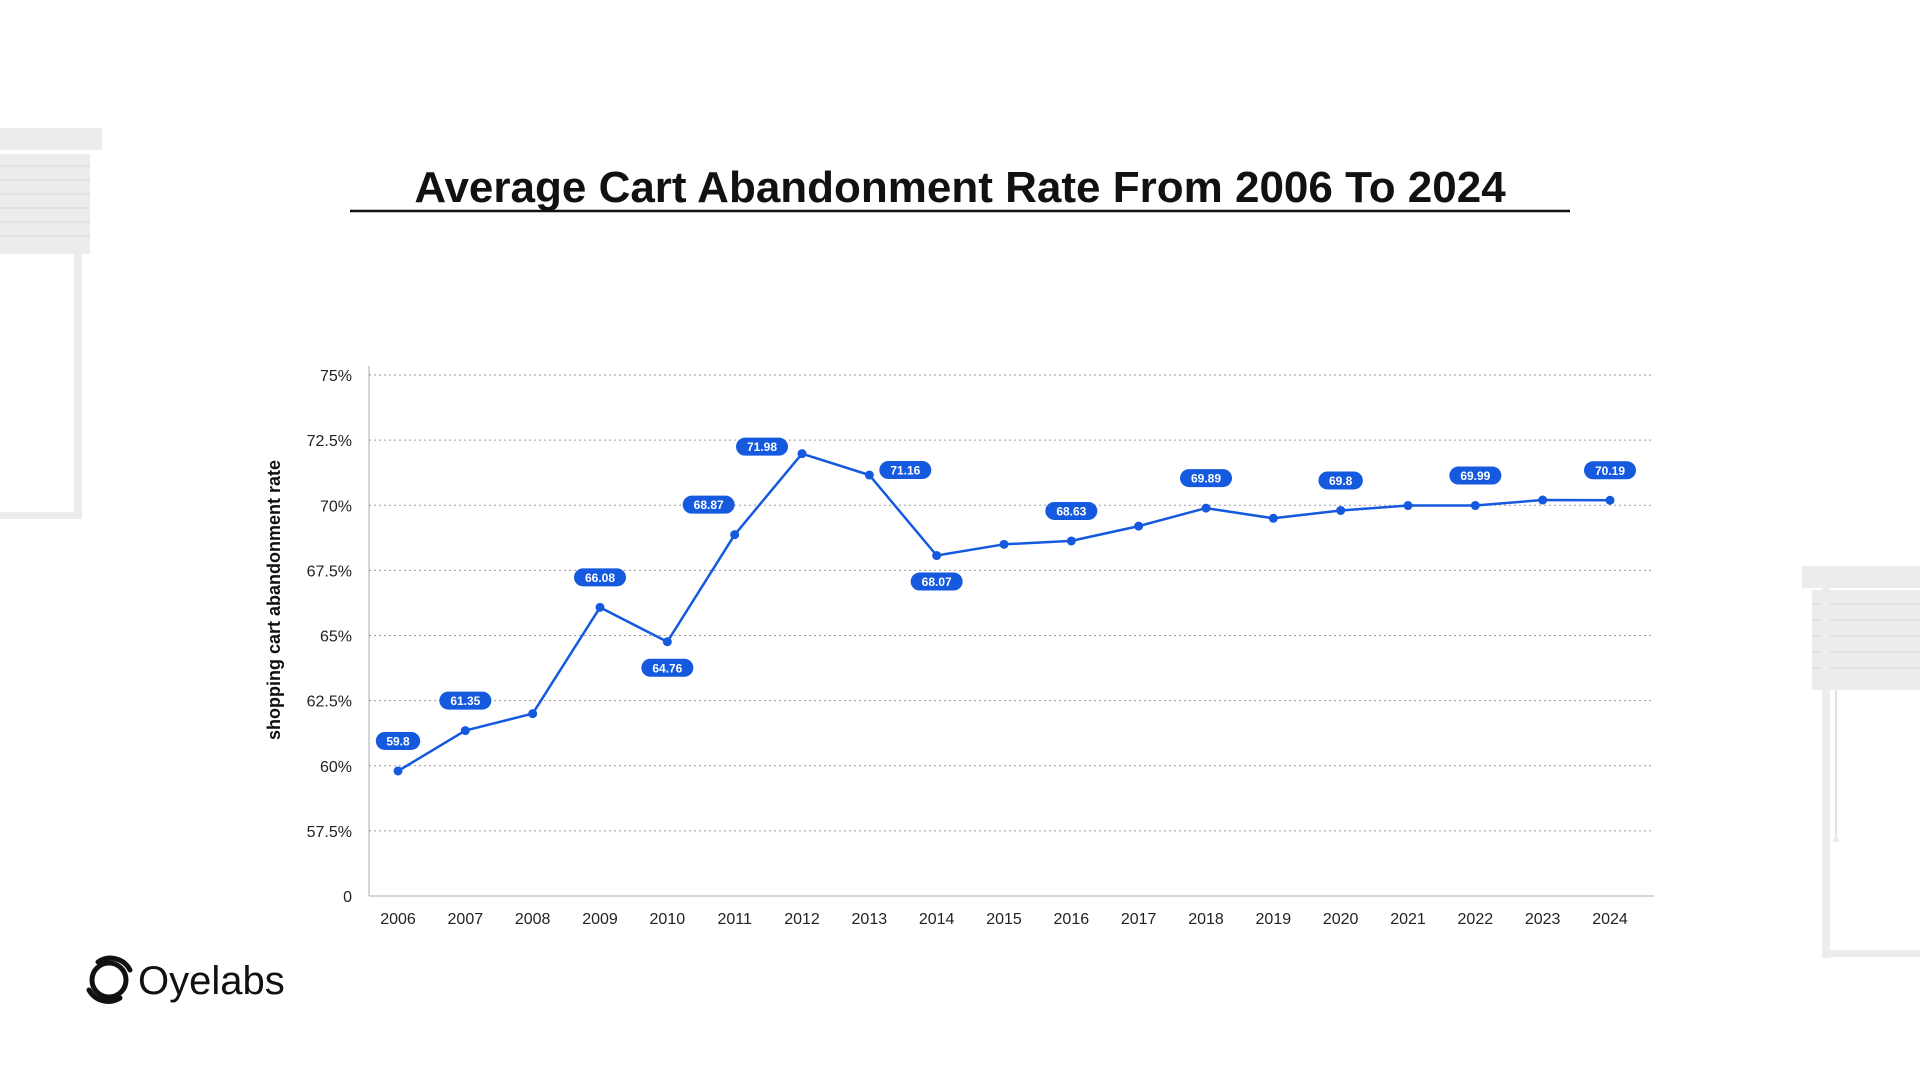 Image resolution: width=1920 pixels, height=1080 pixels. I want to click on y-tick-label: 57.5%, so click(329, 832).